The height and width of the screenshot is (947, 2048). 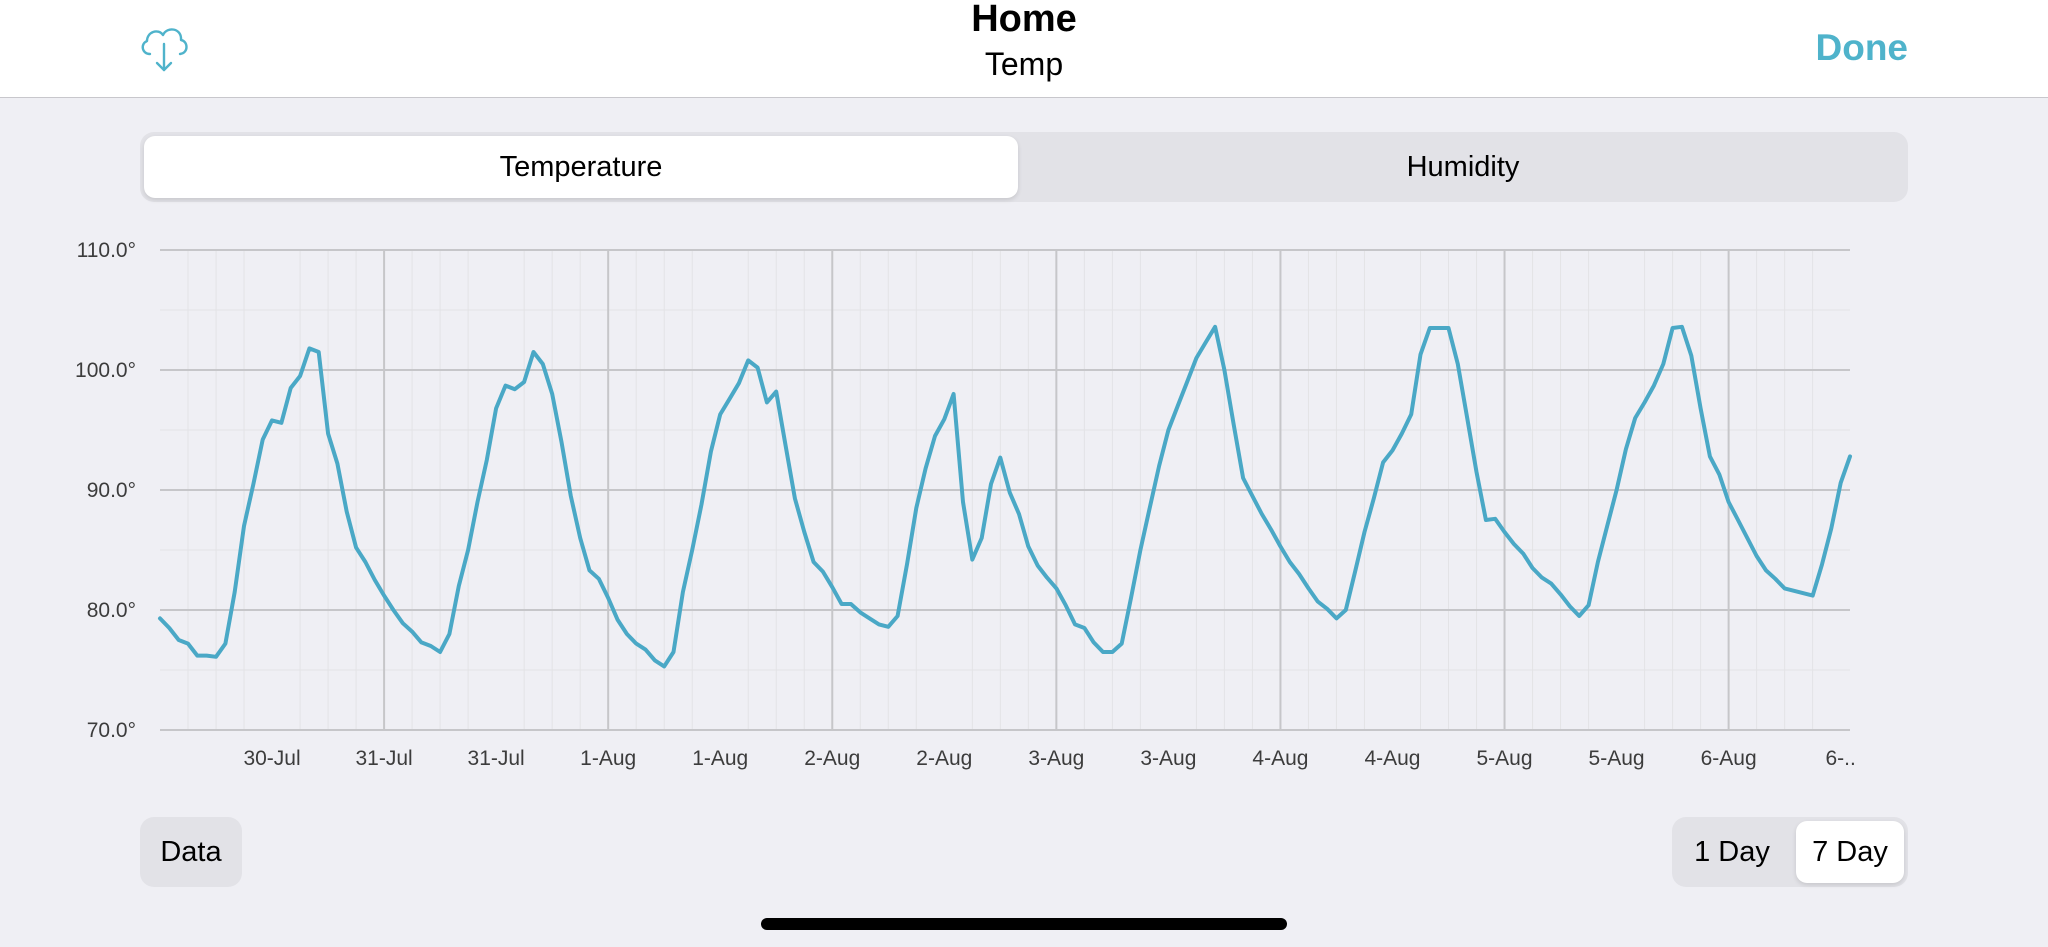 What do you see at coordinates (581, 167) in the screenshot?
I see `tab-temperature: Temperature` at bounding box center [581, 167].